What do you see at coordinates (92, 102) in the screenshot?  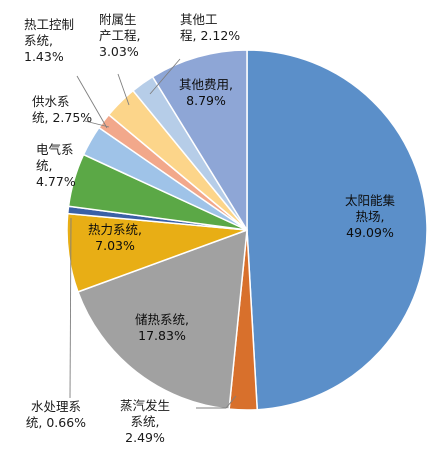 I see `leader-line-thermal-control` at bounding box center [92, 102].